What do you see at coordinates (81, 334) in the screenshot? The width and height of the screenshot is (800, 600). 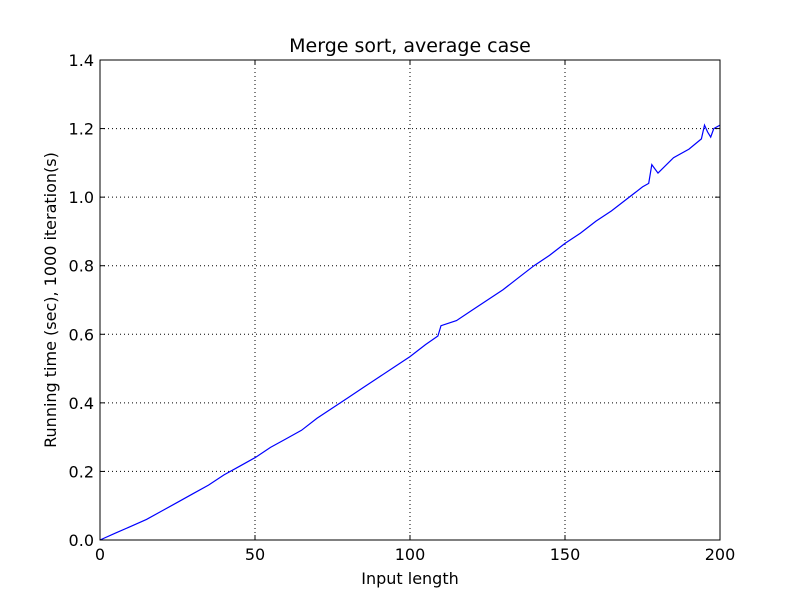 I see `y-tick-label: 0.6` at bounding box center [81, 334].